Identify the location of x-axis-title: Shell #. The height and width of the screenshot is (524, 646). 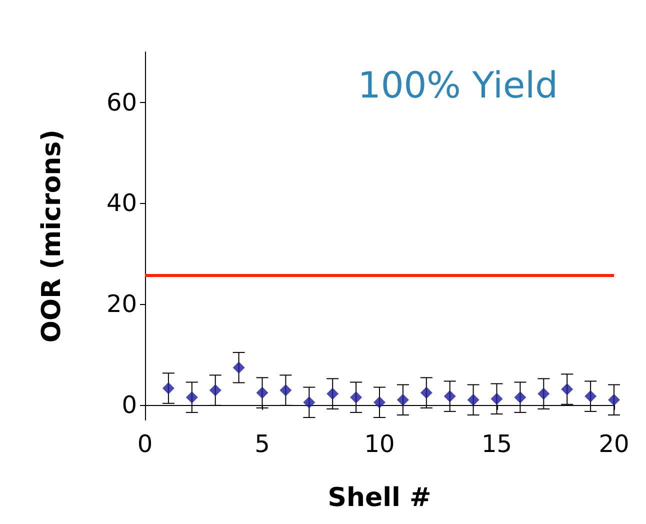
(380, 498).